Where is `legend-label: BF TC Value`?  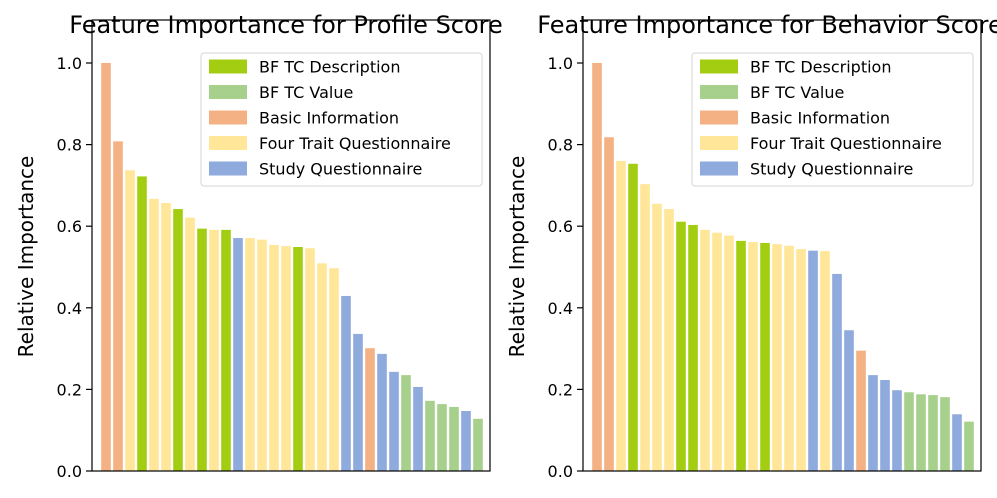
legend-label: BF TC Value is located at coordinates (306, 92).